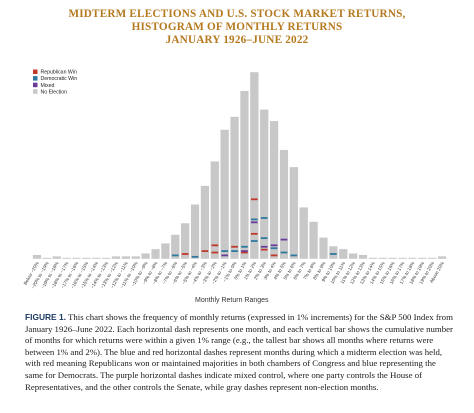 Image resolution: width=474 pixels, height=413 pixels. Describe the element at coordinates (59, 79) in the screenshot. I see `legend-label: Democratic Win` at that location.